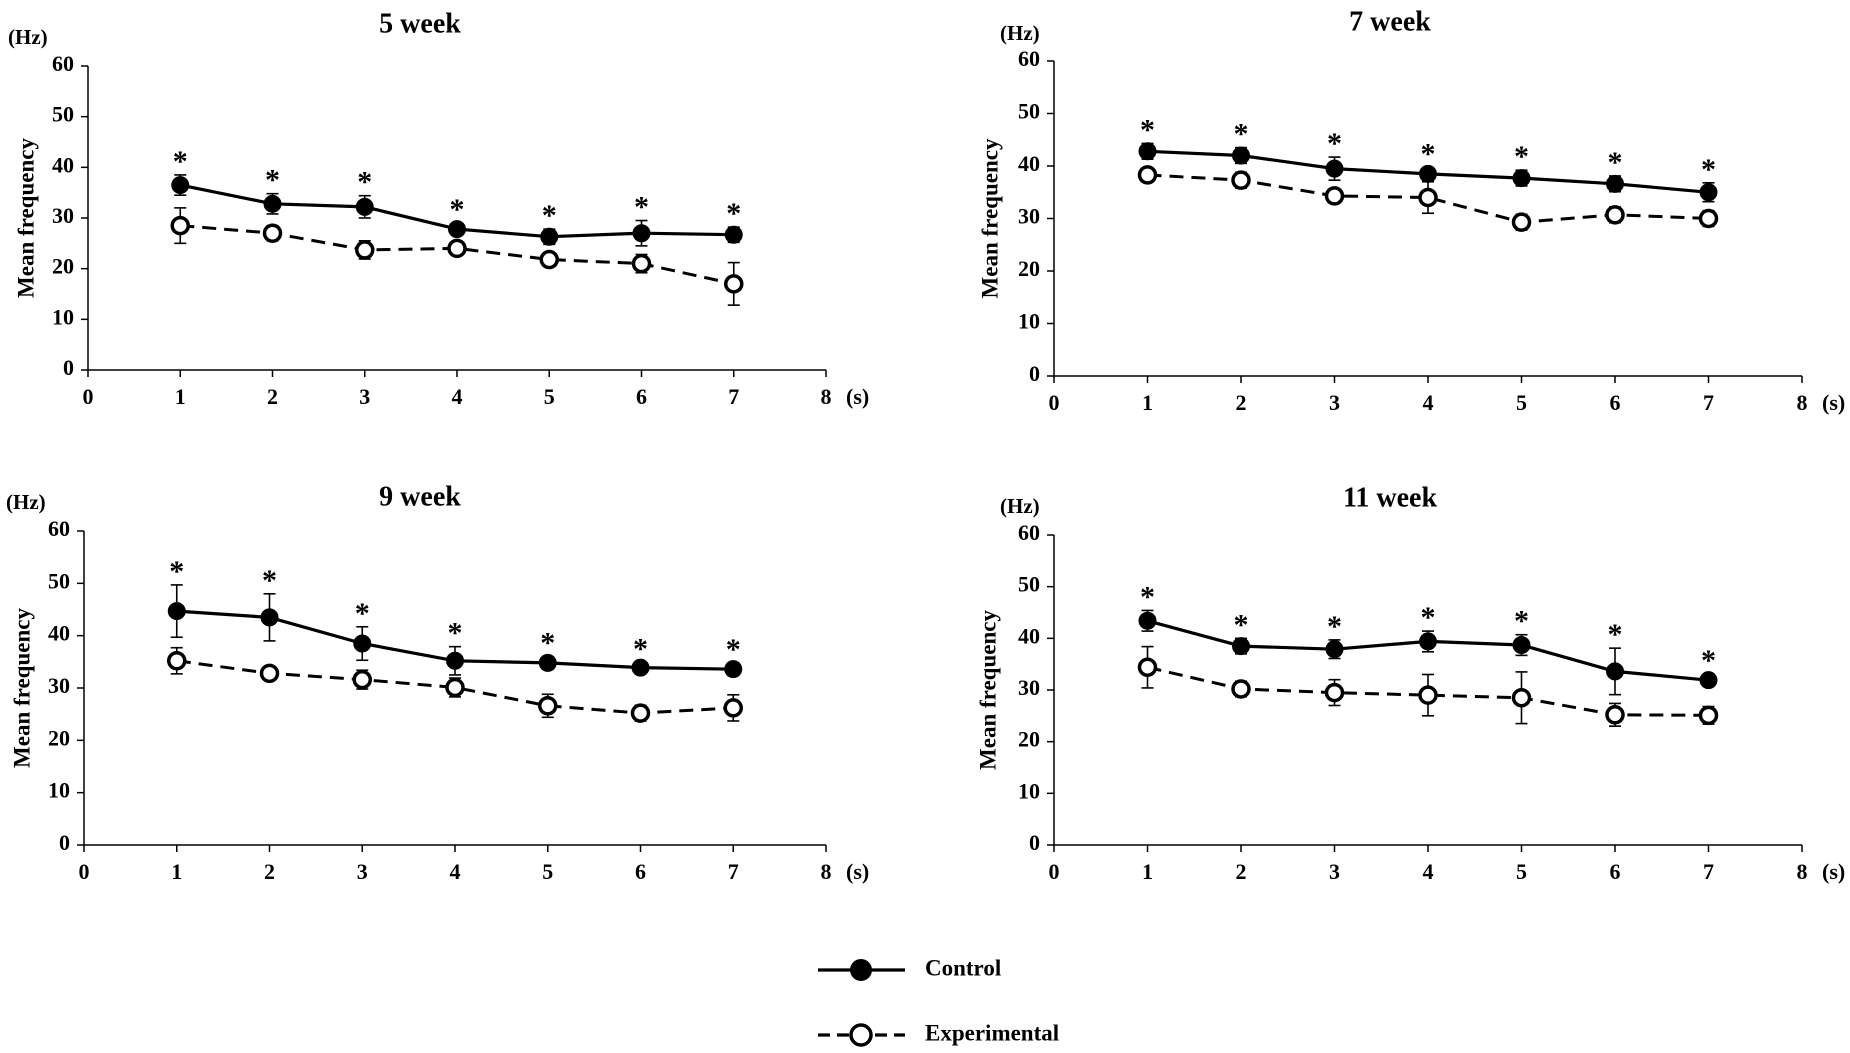  I want to click on legend-label: Control, so click(963, 967).